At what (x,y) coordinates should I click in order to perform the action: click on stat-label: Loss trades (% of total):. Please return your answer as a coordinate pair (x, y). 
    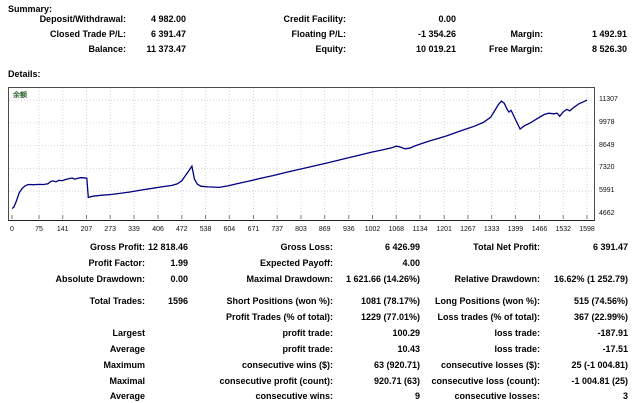
    Looking at the image, I should click on (488, 317).